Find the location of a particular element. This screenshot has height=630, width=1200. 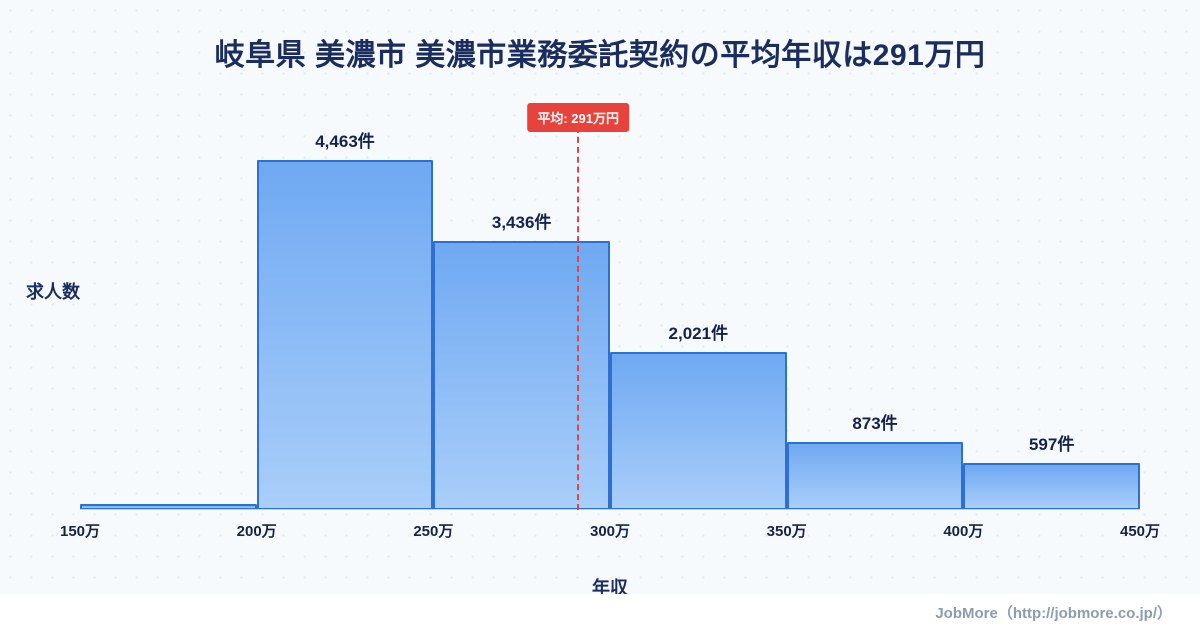

bar-value-label: 2,021件 is located at coordinates (698, 333).